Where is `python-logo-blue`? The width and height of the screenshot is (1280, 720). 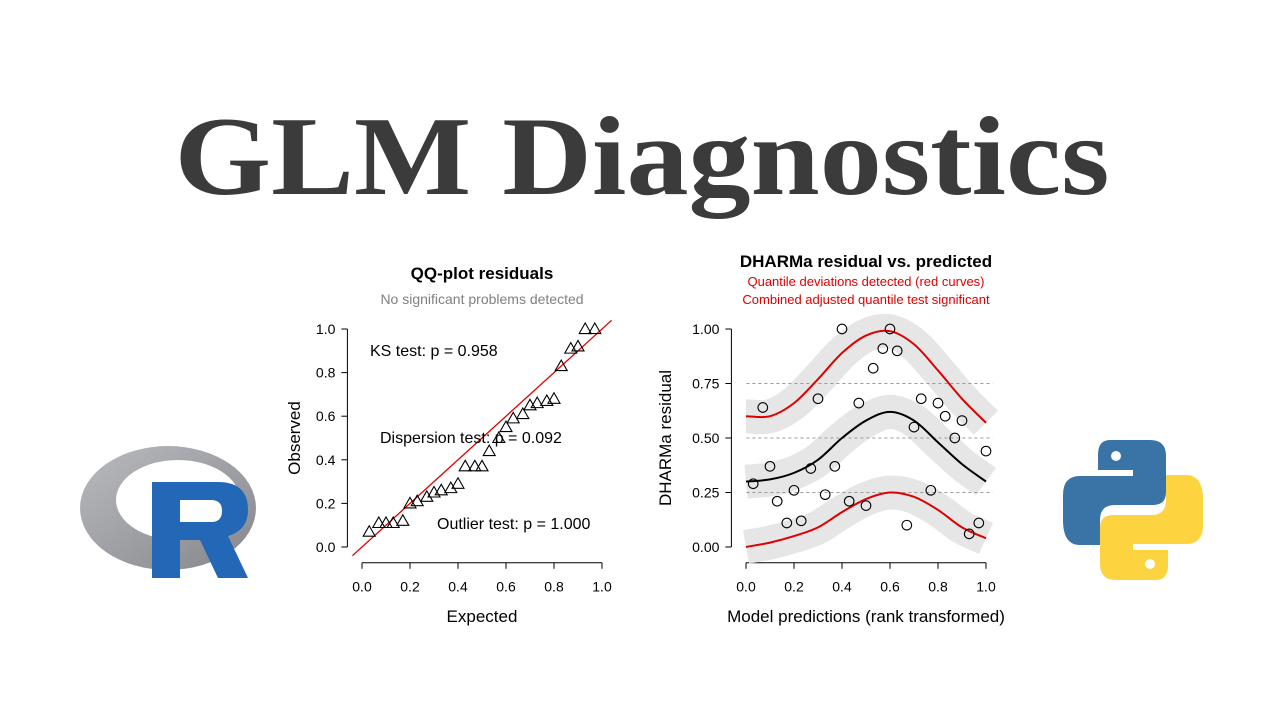 python-logo-blue is located at coordinates (1114, 492).